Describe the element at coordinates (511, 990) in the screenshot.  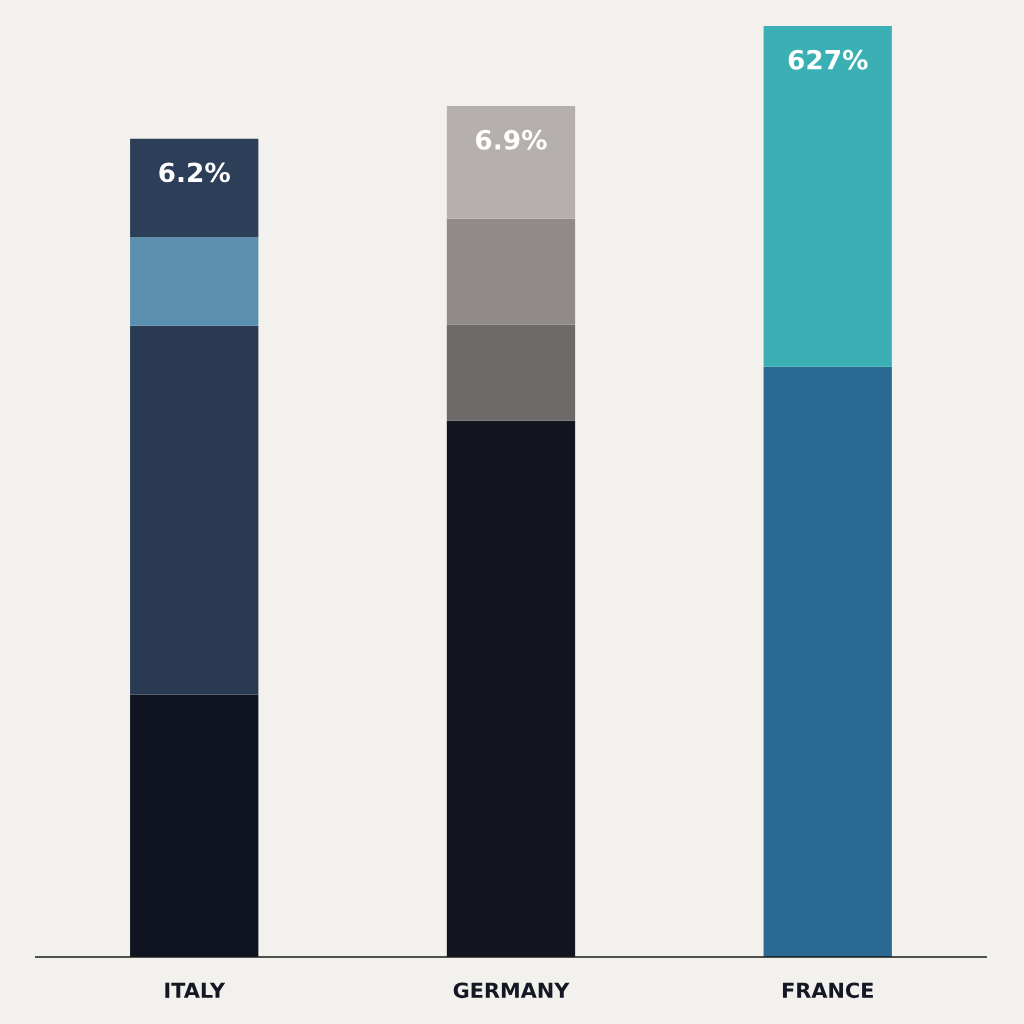
I see `x-tick-label: GERMANY` at that location.